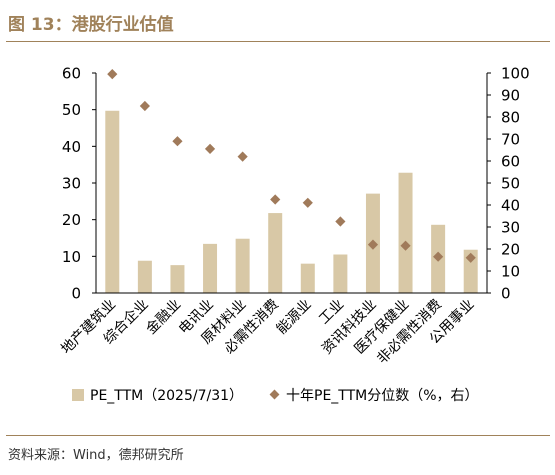  I want to click on figure-title: 图 13：港股行业估值, so click(91, 25).